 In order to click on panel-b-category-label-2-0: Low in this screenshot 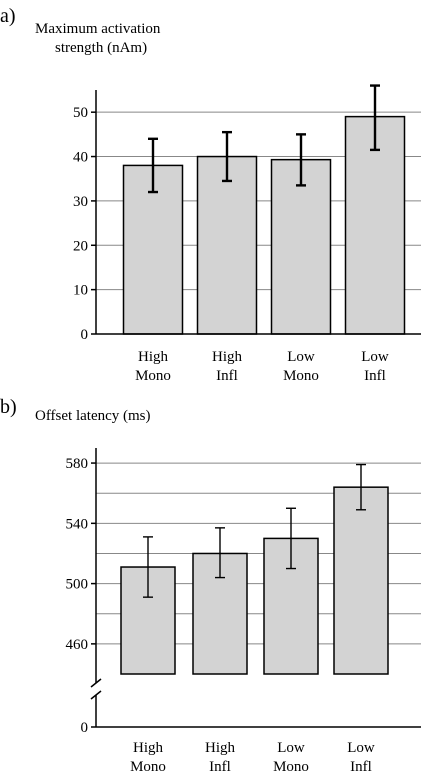, I will do `click(291, 748)`.